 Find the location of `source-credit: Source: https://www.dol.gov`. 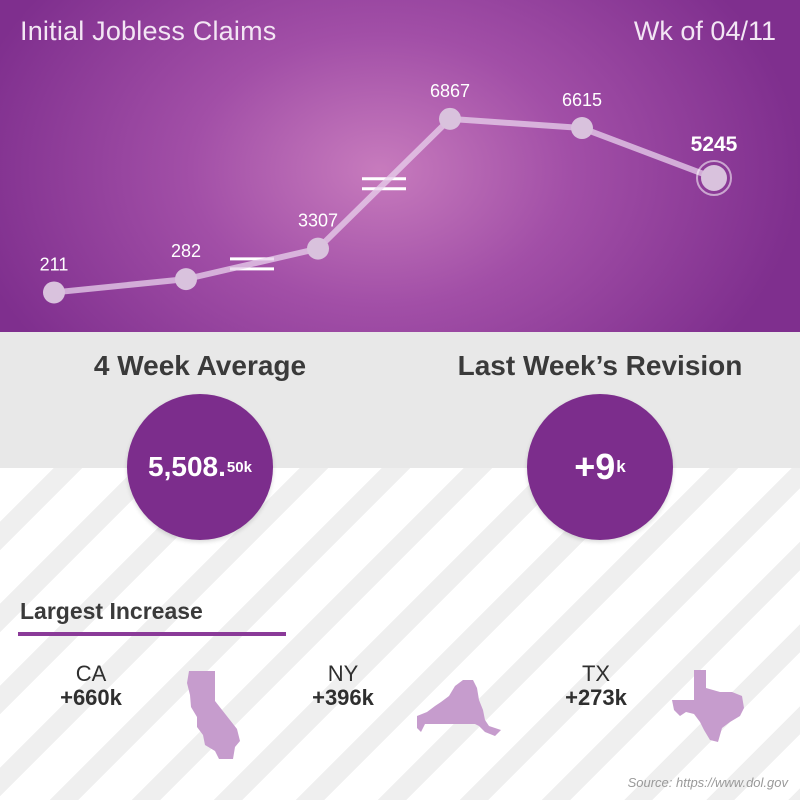

source-credit: Source: https://www.dol.gov is located at coordinates (707, 782).